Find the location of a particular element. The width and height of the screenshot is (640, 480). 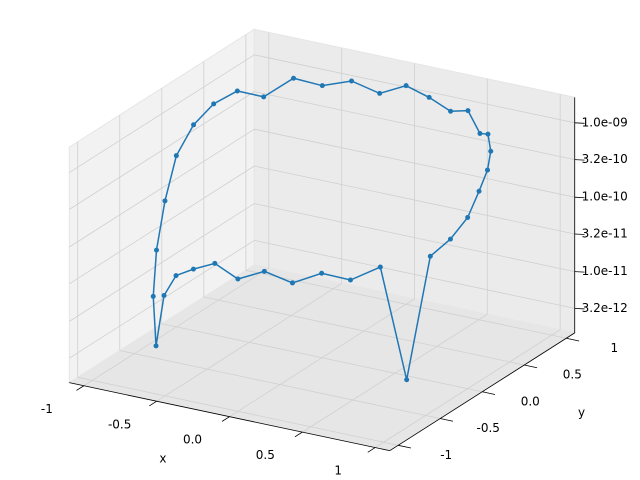

y-tick-label: 0.5 is located at coordinates (572, 375).